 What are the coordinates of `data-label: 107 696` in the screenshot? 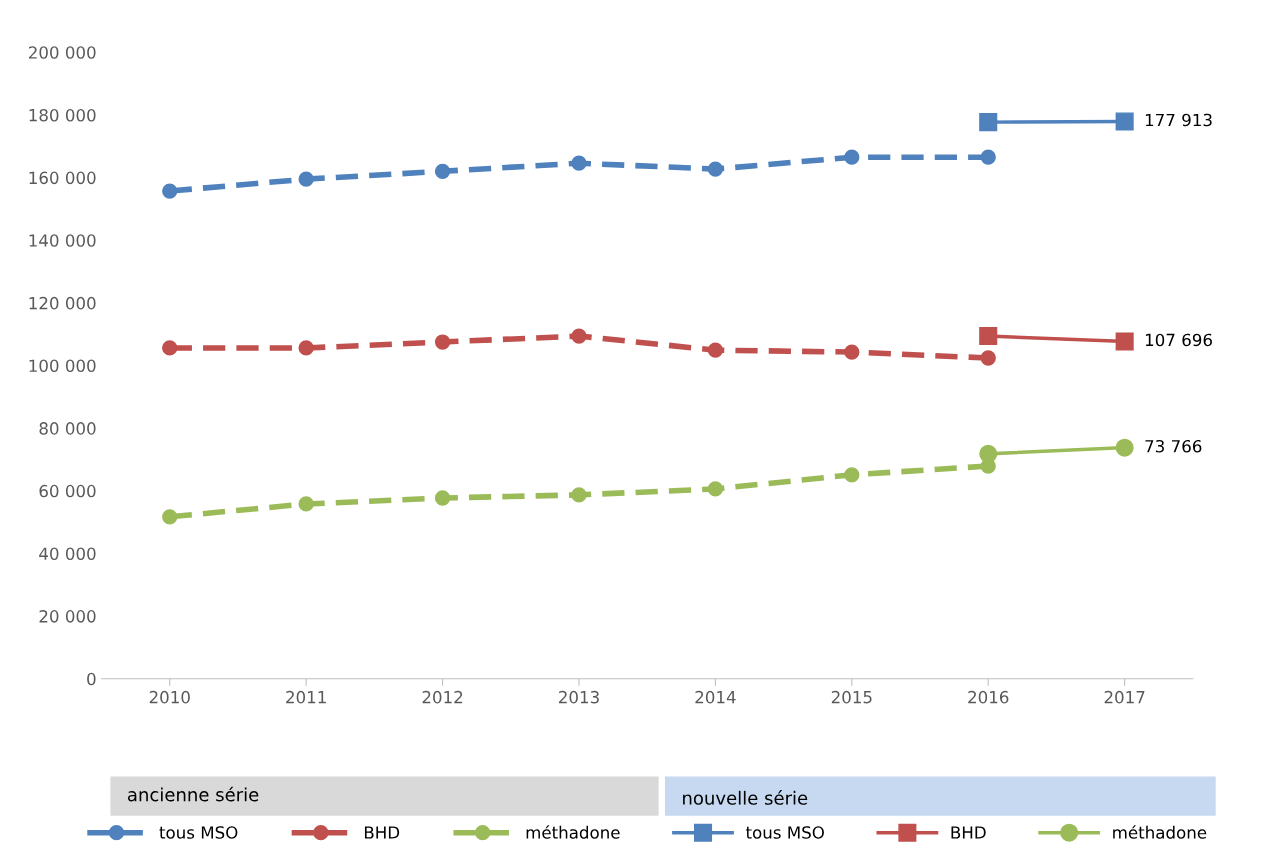 It's located at (1178, 340).